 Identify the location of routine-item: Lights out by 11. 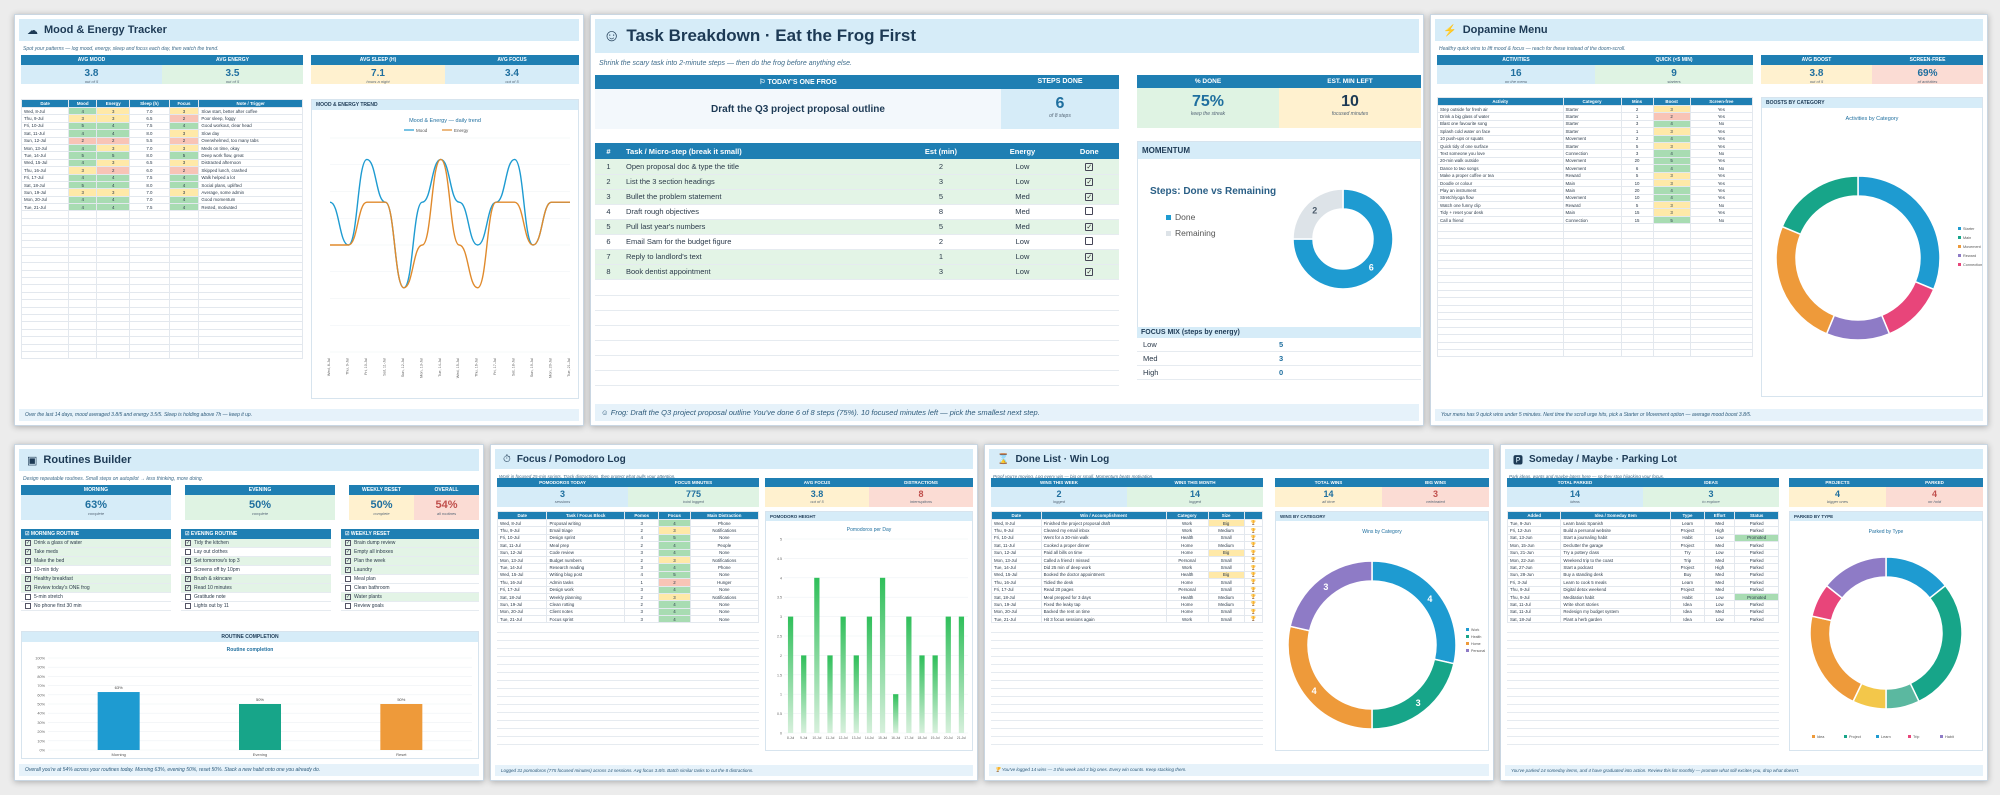
(256, 606).